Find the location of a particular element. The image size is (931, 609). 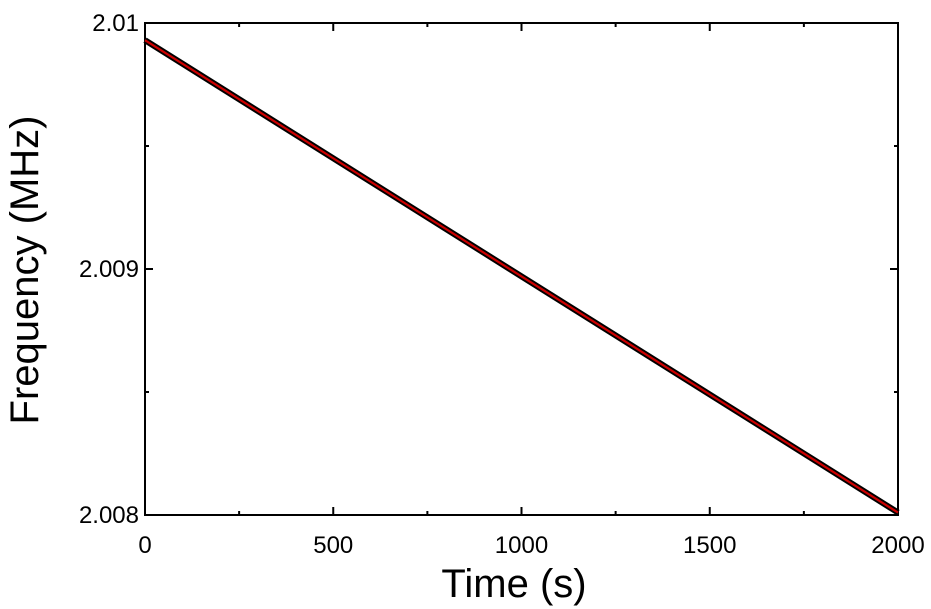

x-tick-label: 0 is located at coordinates (144, 545).